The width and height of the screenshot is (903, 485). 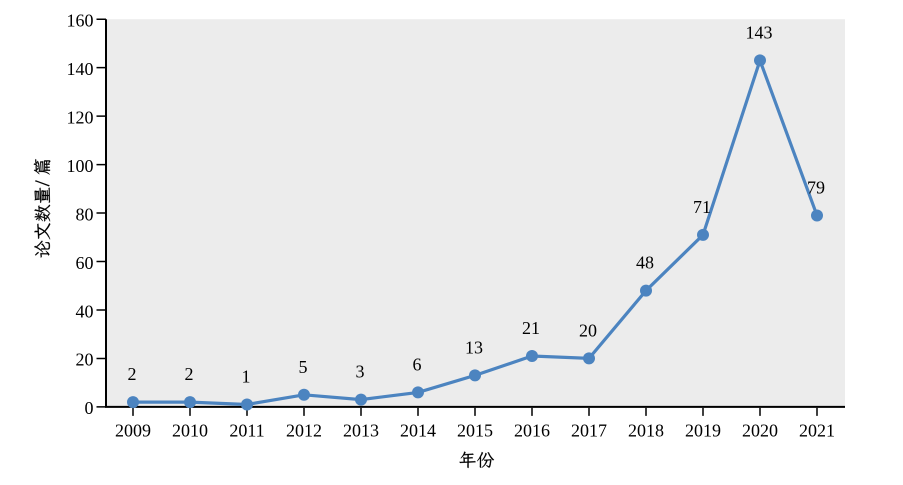 I want to click on svg-text: 79, so click(x=816, y=188).